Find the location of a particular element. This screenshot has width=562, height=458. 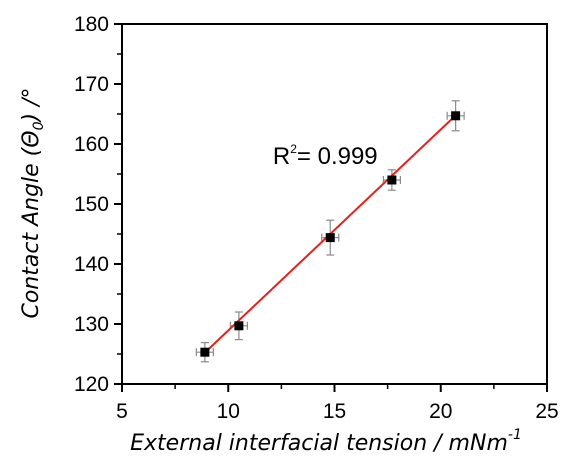

y-axis-title-suffix: ) /° is located at coordinates (31, 105).